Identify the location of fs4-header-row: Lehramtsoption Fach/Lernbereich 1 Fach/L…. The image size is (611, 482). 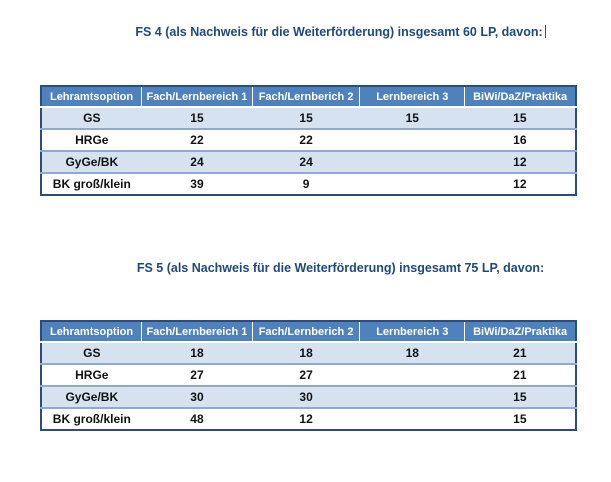
(308, 96).